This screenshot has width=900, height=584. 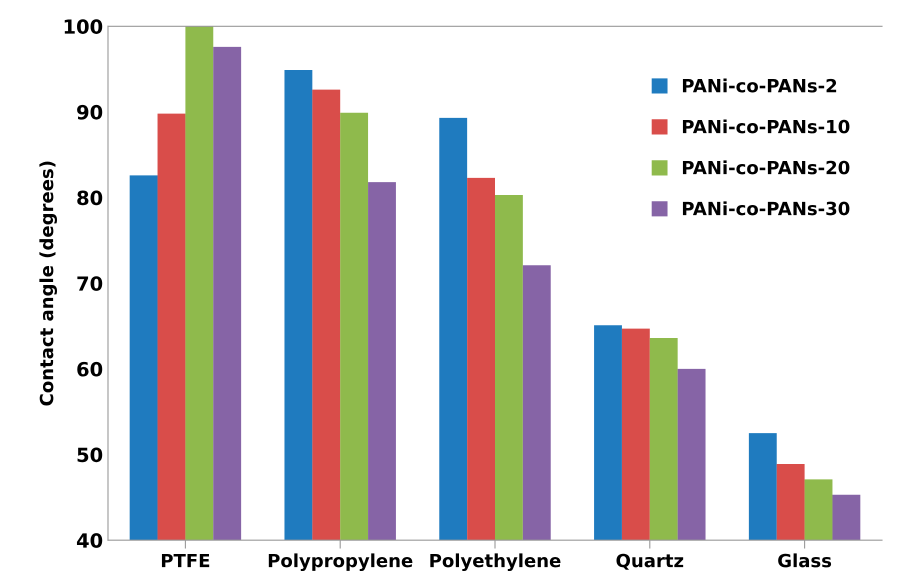 I want to click on x-tick-label: PTFE, so click(x=186, y=561).